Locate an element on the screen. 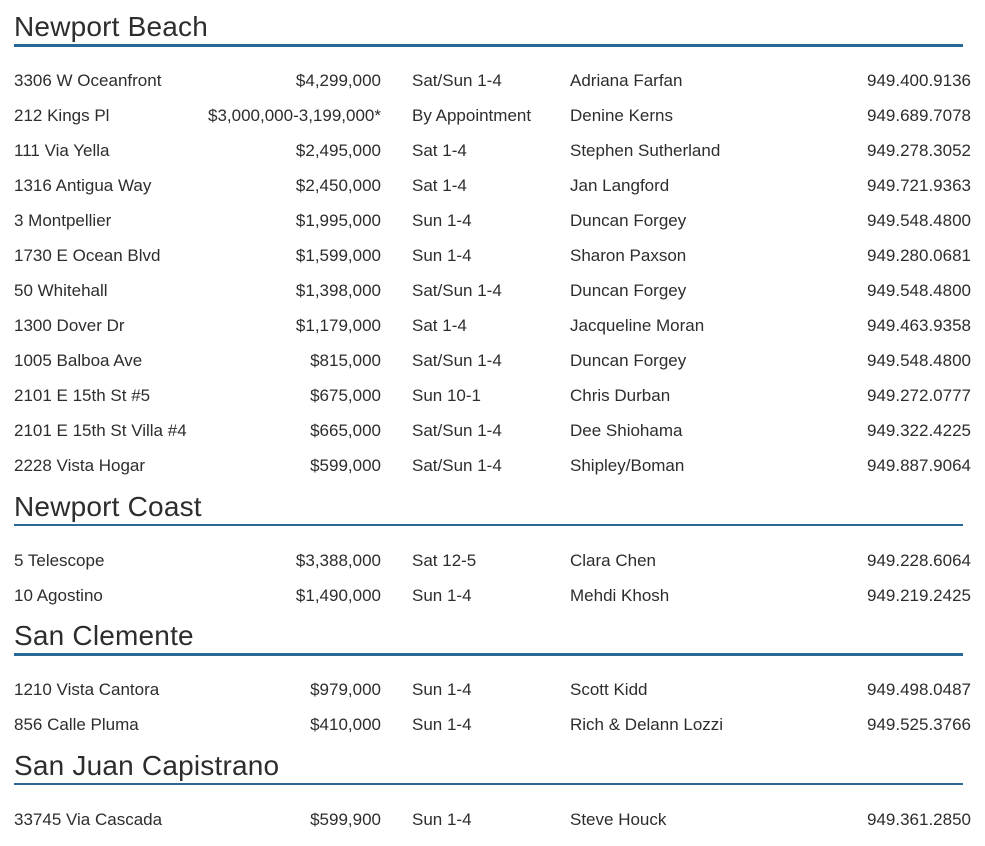 The image size is (985, 846). address-price-group: 1730 E Ocean Blvd $1,599,000 is located at coordinates (197, 256).